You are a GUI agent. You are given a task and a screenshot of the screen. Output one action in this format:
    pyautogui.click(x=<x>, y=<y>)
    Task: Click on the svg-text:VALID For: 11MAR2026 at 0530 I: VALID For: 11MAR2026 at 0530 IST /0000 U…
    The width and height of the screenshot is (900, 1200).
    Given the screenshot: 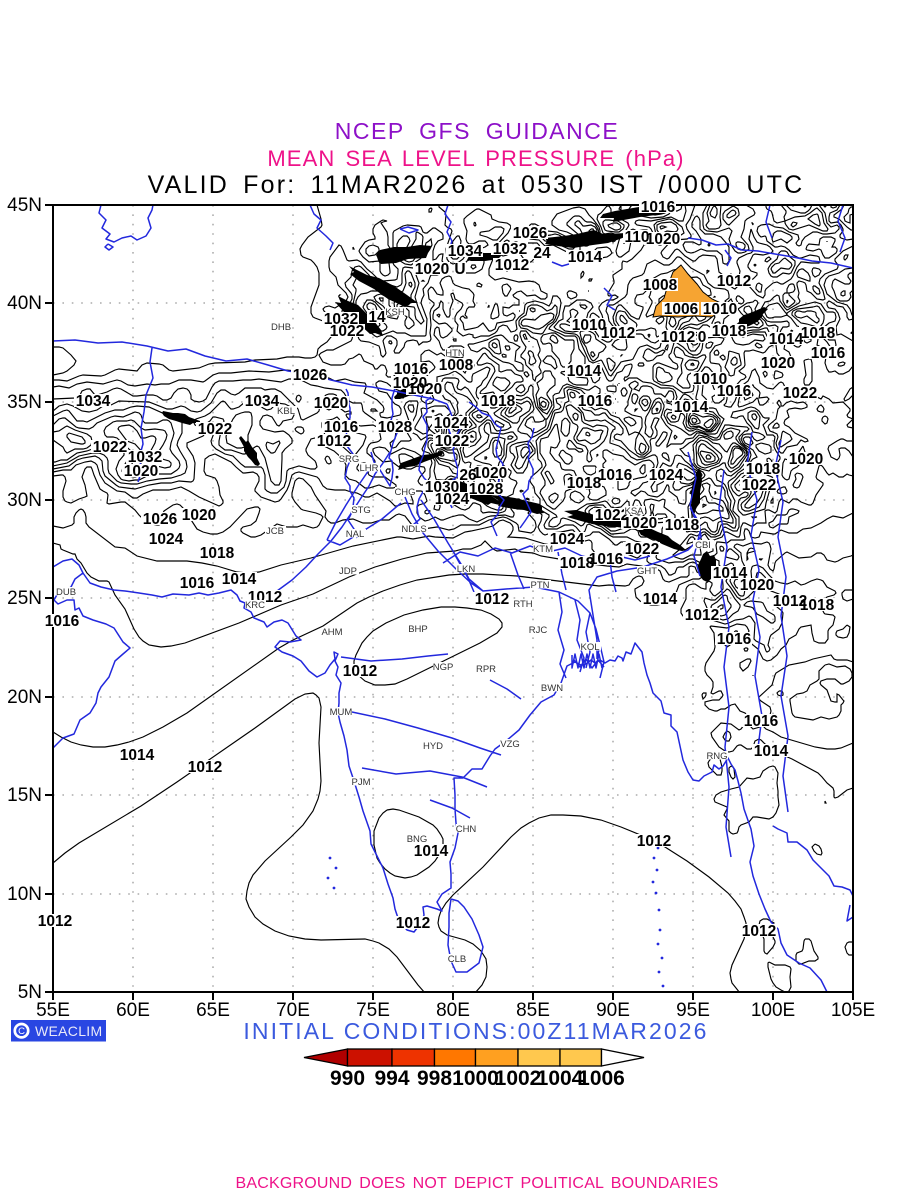 What is the action you would take?
    pyautogui.click(x=476, y=185)
    